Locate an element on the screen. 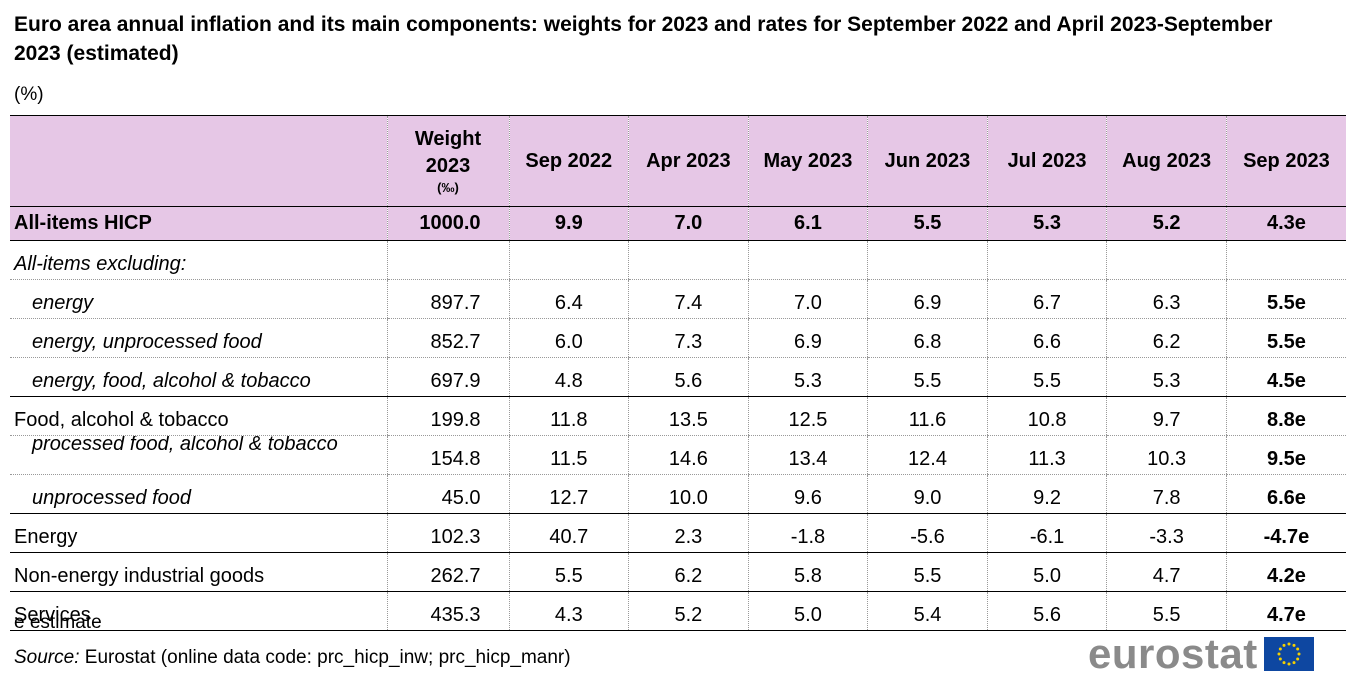 This screenshot has height=685, width=1360. row-label: All-items HICP is located at coordinates (199, 223).